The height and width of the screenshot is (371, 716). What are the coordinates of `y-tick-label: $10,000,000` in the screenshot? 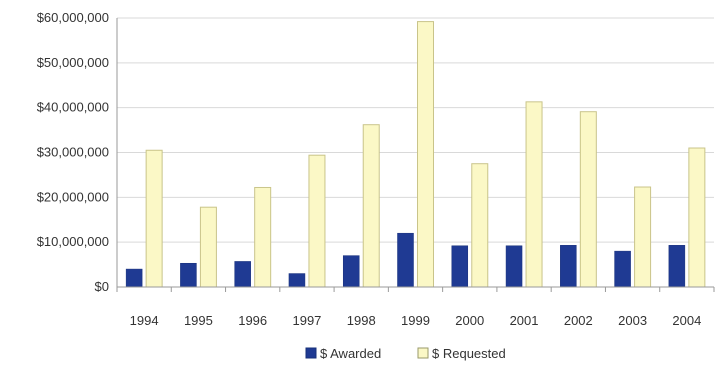 It's located at (73, 241).